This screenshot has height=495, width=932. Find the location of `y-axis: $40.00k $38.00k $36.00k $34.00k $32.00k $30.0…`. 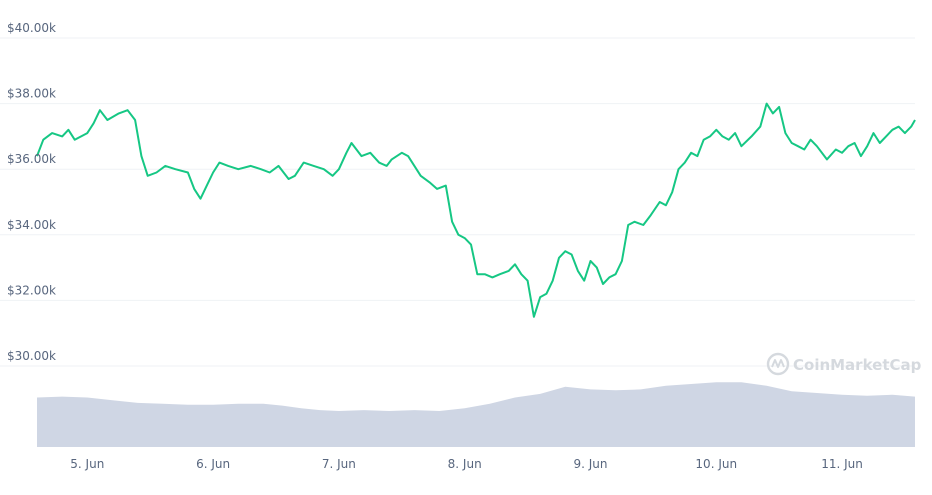

y-axis: $40.00k $38.00k $36.00k $34.00k $32.00k $30.0… is located at coordinates (31, 192).